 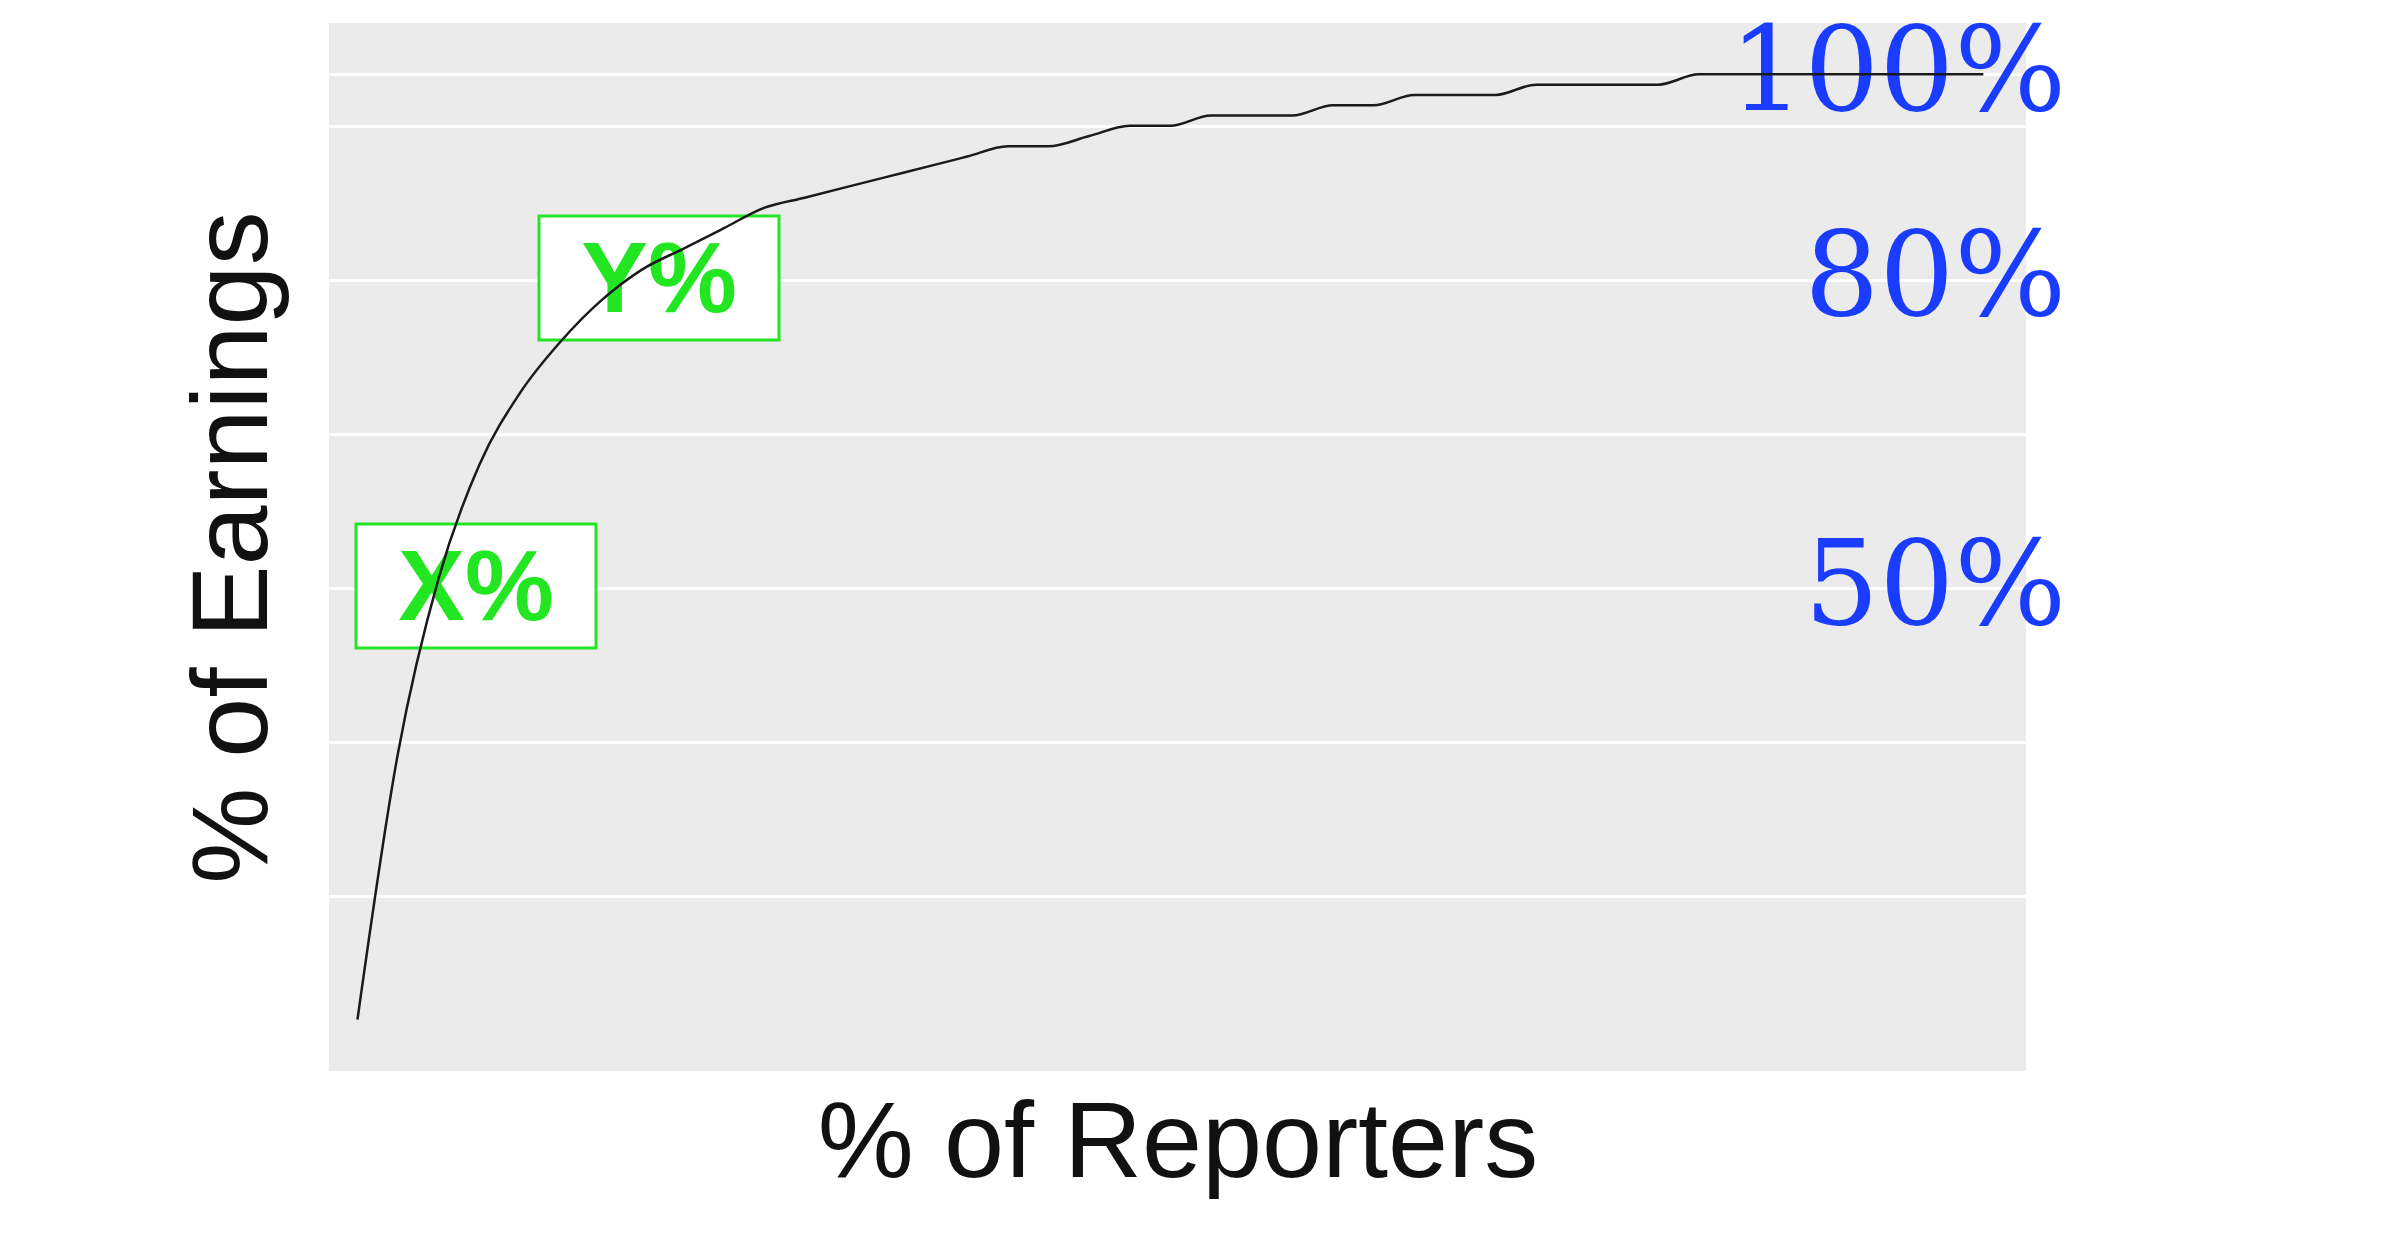 What do you see at coordinates (1935, 582) in the screenshot?
I see `y-tick-label: 50%` at bounding box center [1935, 582].